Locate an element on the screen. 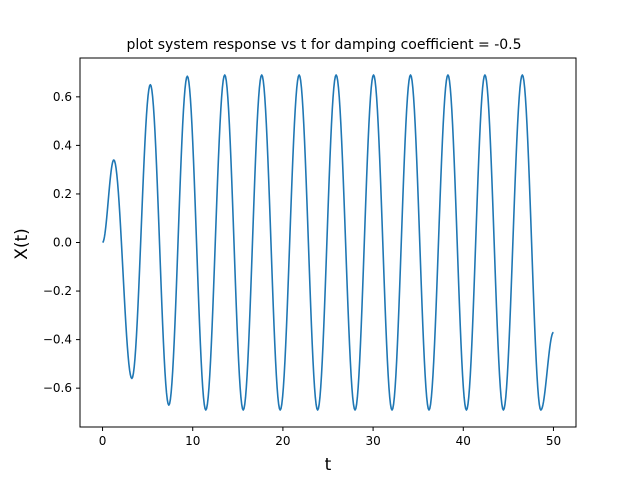  y-tick-label: −0.6 is located at coordinates (57, 388).